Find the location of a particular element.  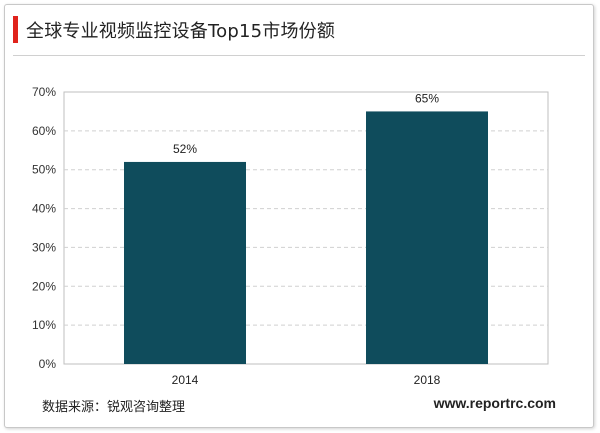

source-note: 数据来源：锐观咨询整理 is located at coordinates (114, 407).